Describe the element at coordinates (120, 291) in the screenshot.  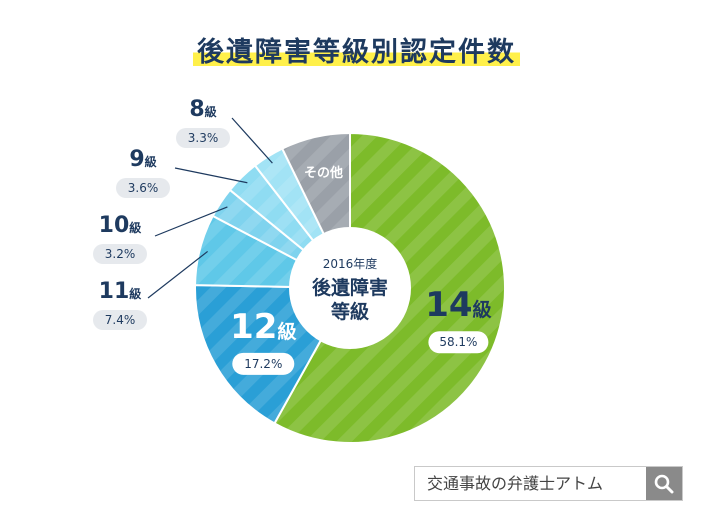
I see `label-2: 11級` at that location.